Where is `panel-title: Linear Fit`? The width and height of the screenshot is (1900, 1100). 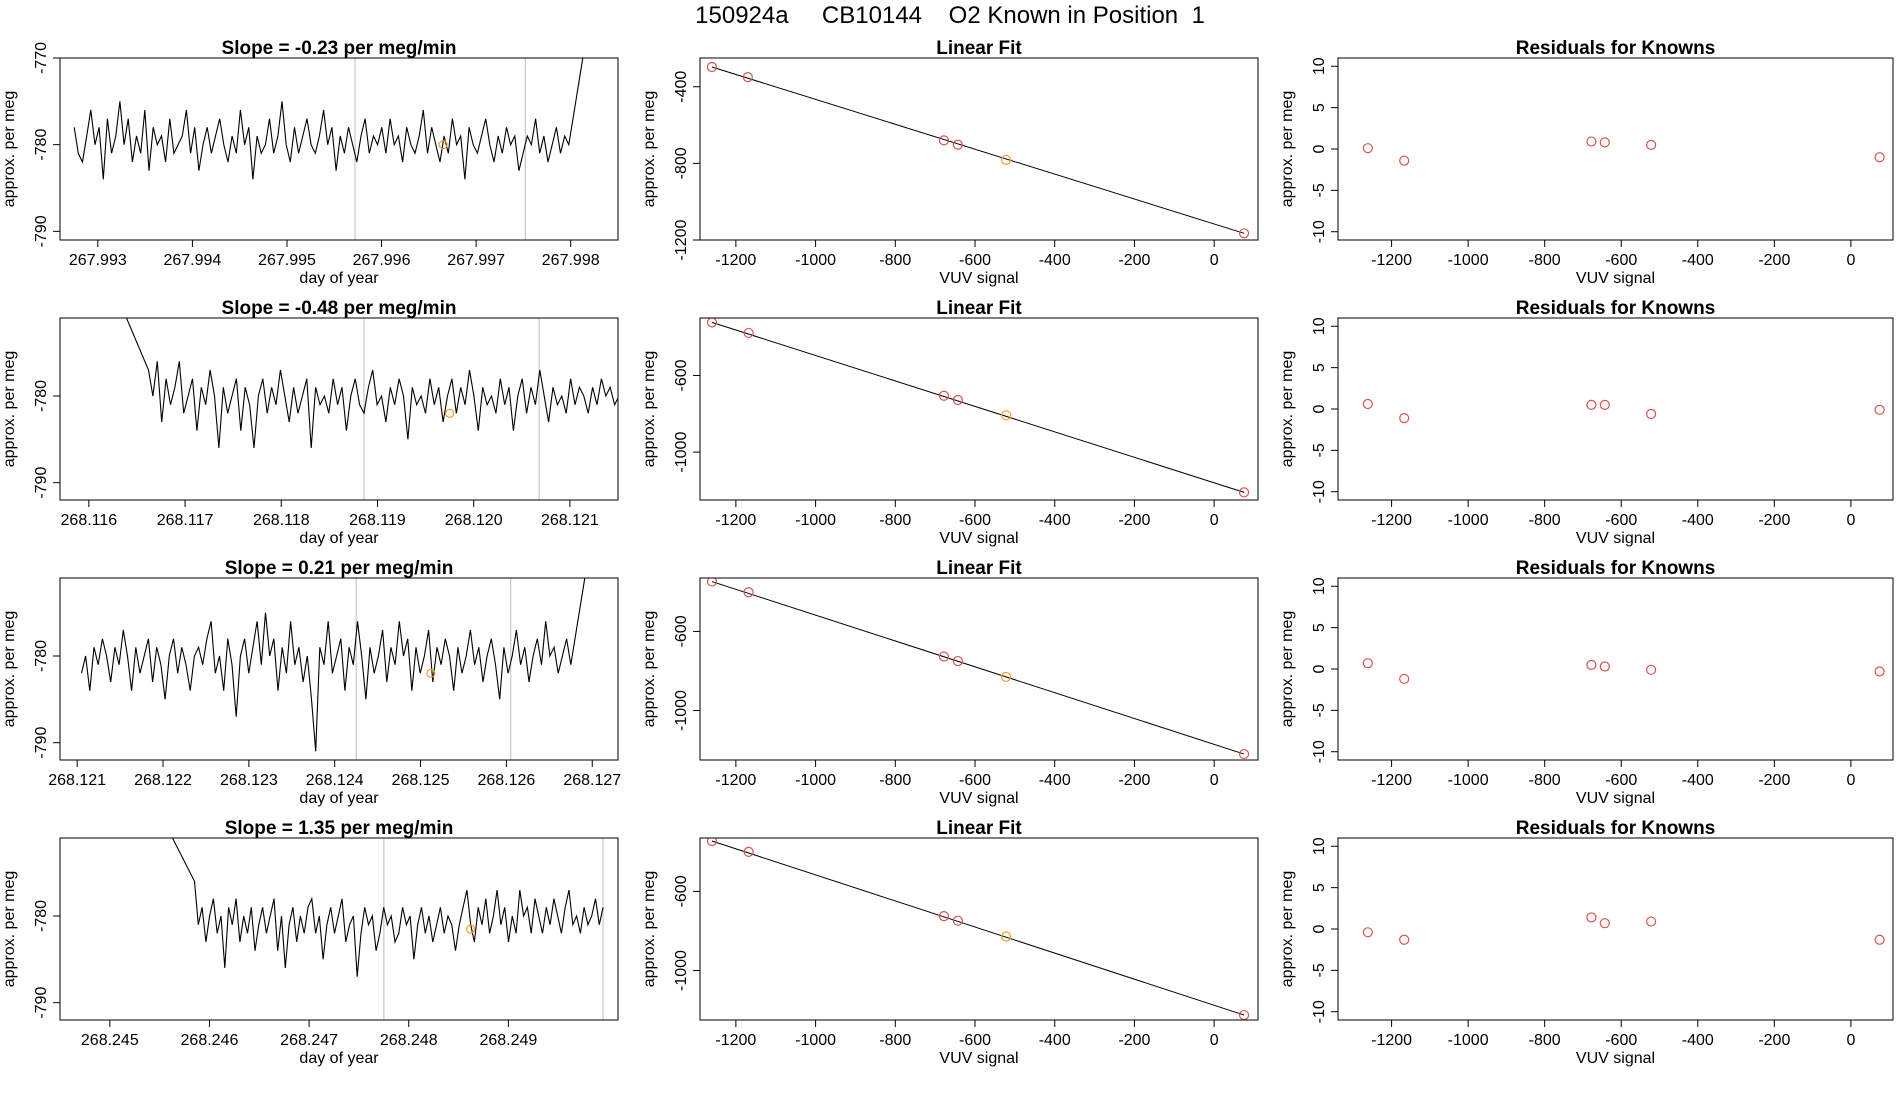 panel-title: Linear Fit is located at coordinates (979, 308).